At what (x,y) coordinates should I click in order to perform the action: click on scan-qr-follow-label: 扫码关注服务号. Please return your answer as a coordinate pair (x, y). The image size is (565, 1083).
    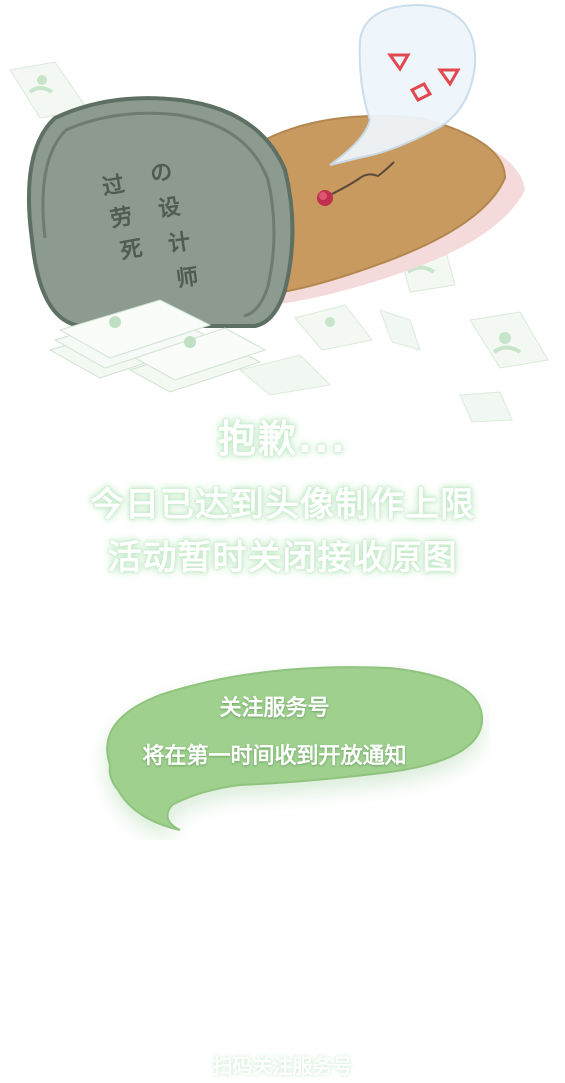
    Looking at the image, I should click on (282, 1066).